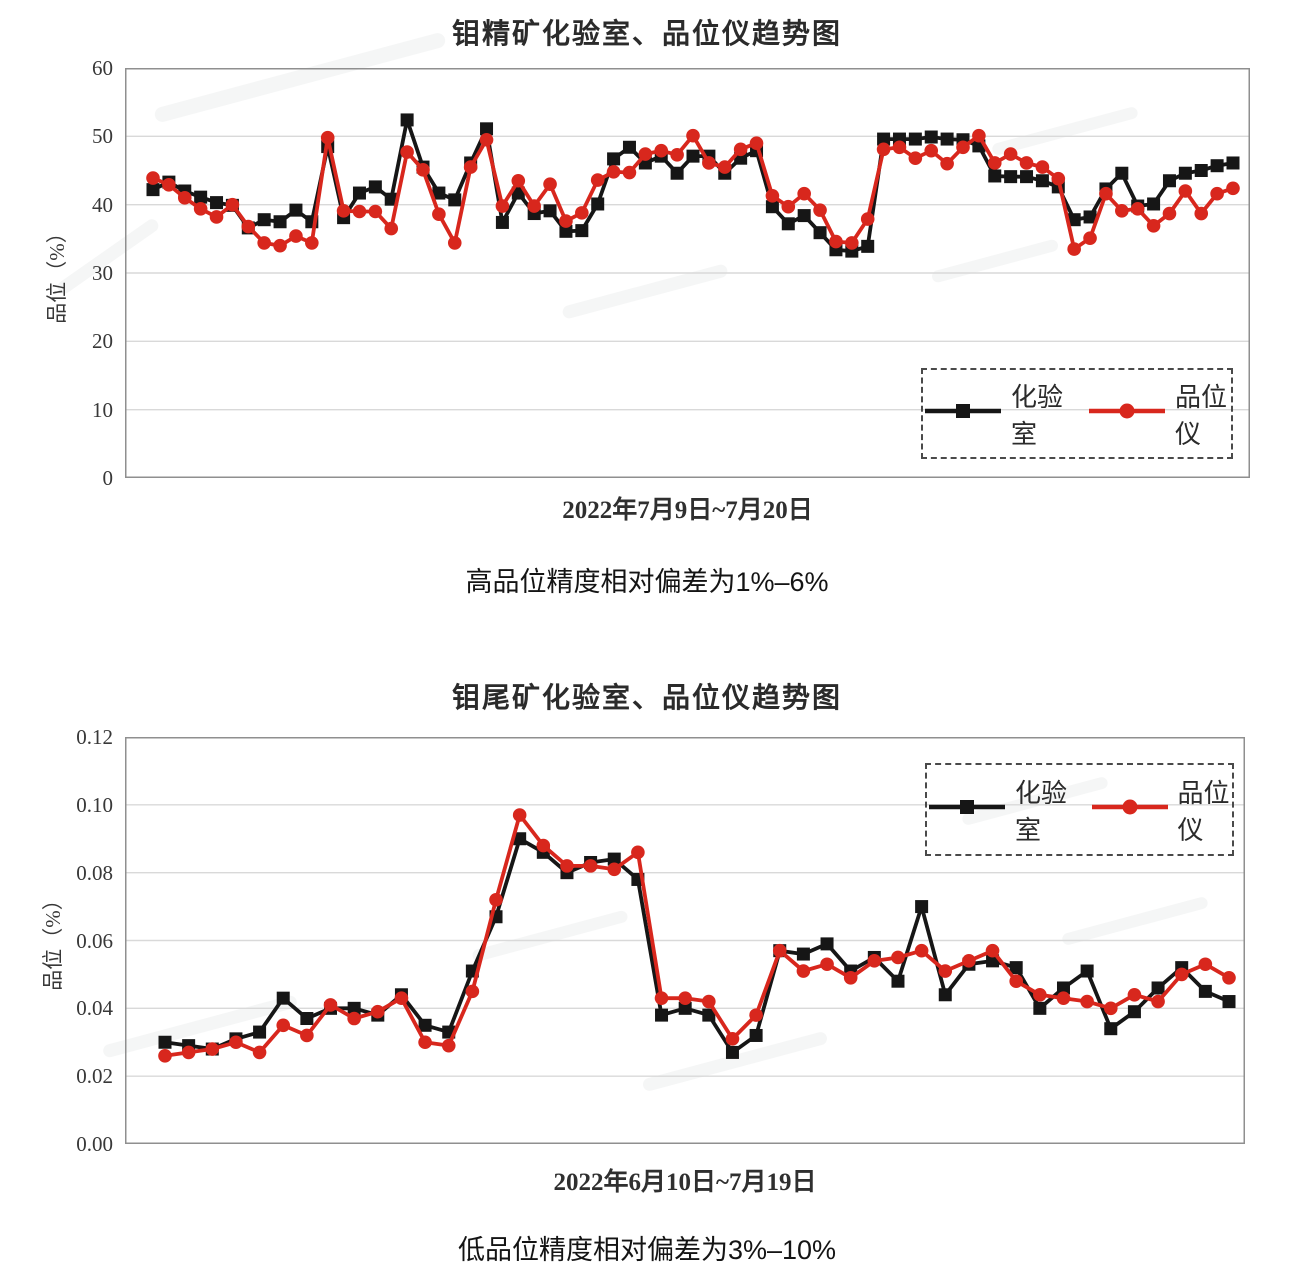 The height and width of the screenshot is (1282, 1294). I want to click on analyzer-series-legend-label: 品位仪, so click(1203, 811).